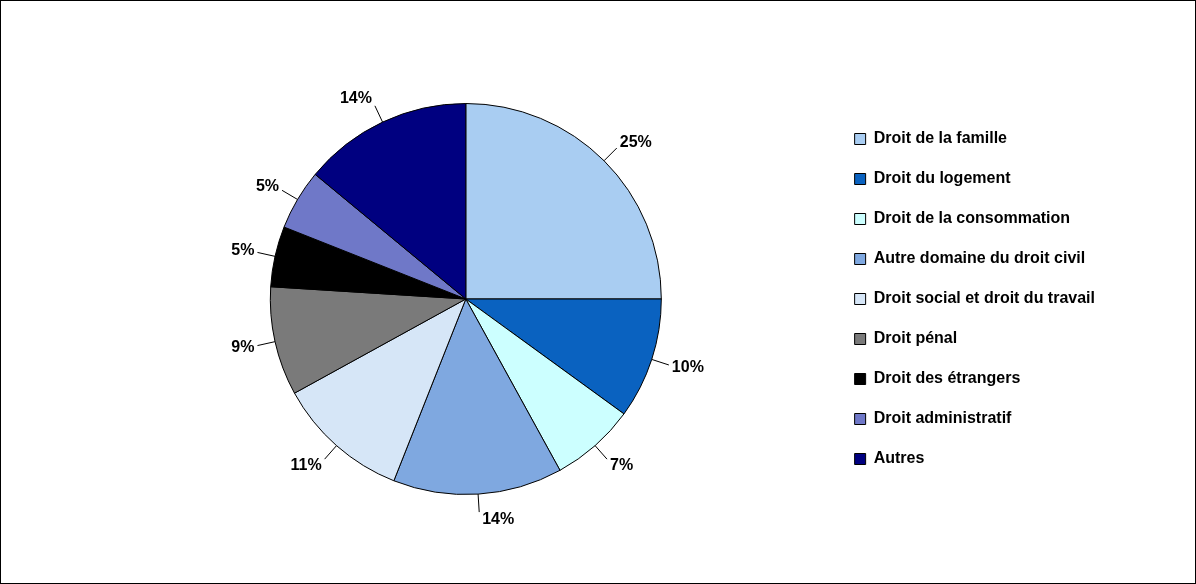 Image resolution: width=1196 pixels, height=584 pixels. I want to click on legend-label: Droit de la famille, so click(940, 138).